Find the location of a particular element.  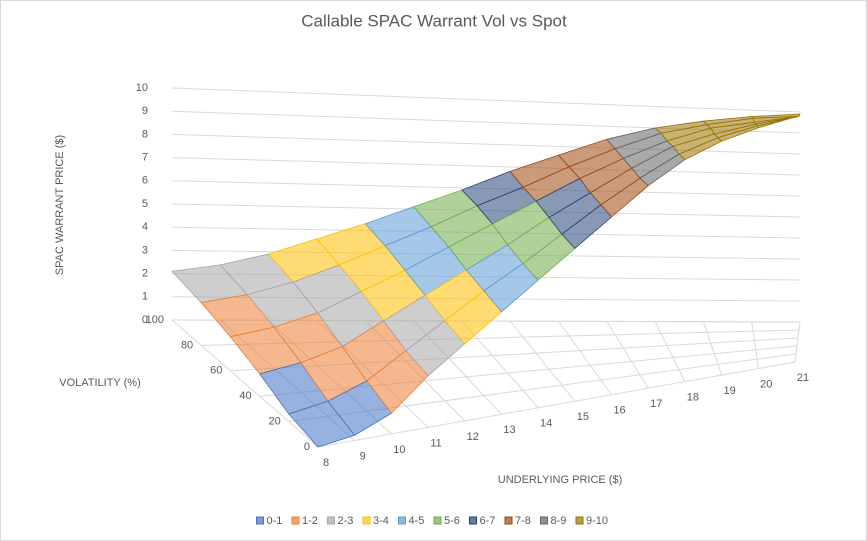

y-tick-label: 40 is located at coordinates (245, 396).